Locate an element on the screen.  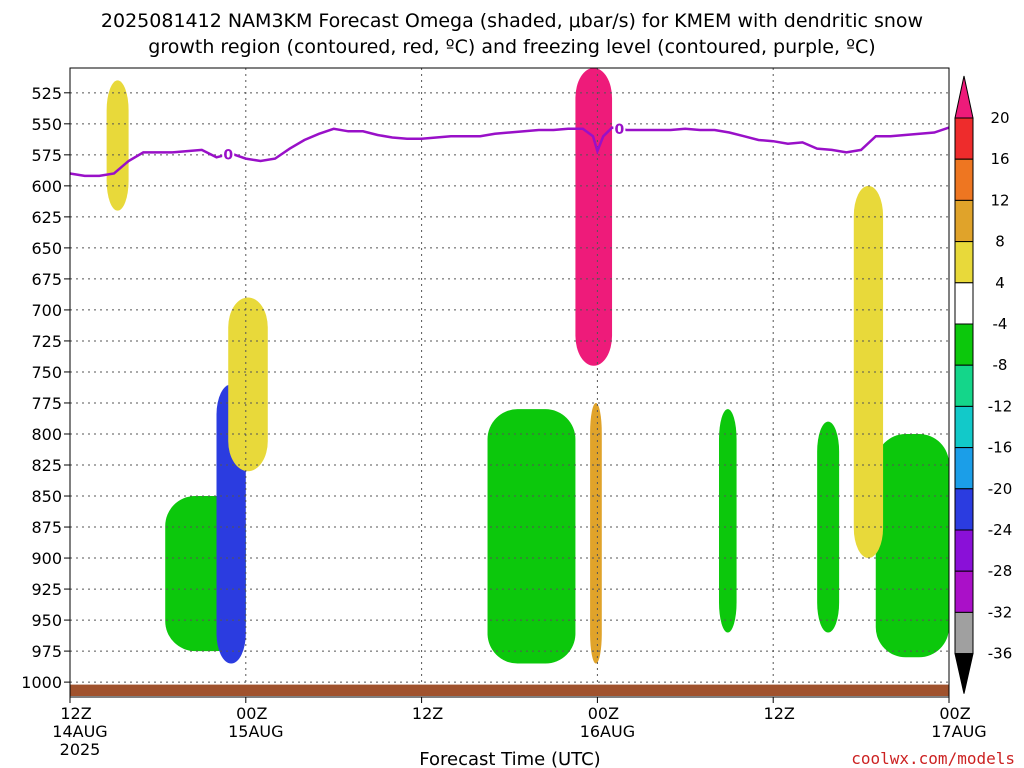
freezing-level-contour: 00 is located at coordinates (509, 149).